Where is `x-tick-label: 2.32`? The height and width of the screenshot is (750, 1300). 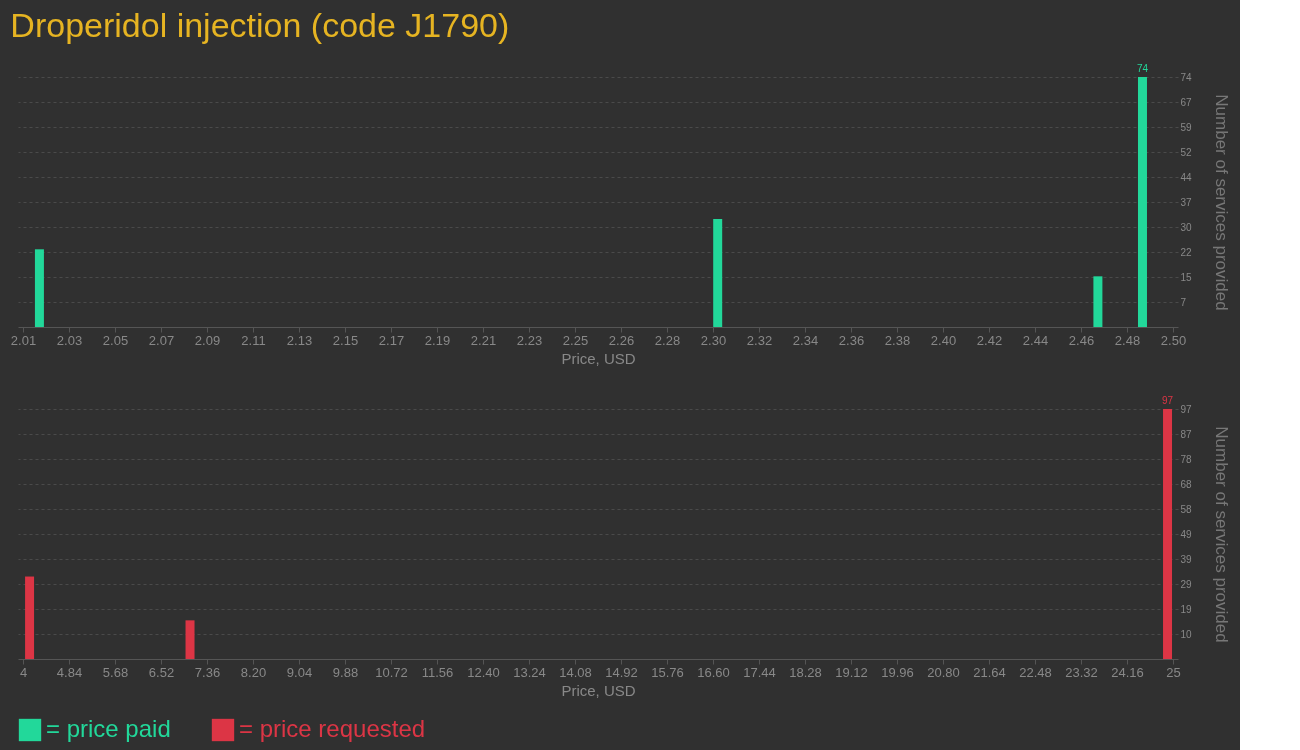
x-tick-label: 2.32 is located at coordinates (759, 340).